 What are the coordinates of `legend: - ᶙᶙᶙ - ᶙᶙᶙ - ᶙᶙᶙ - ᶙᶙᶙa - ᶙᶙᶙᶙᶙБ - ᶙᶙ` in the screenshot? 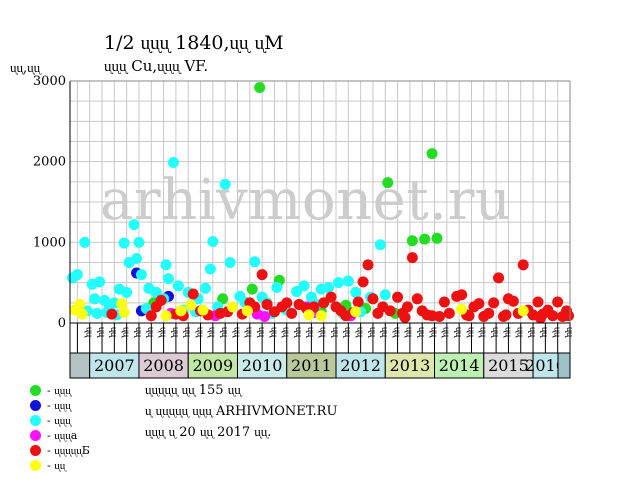 It's located at (60, 428).